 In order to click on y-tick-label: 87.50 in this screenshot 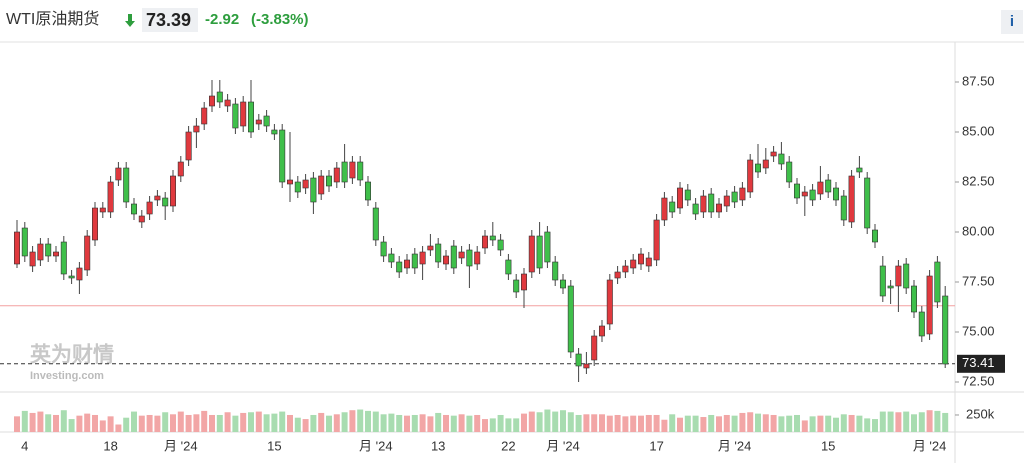, I will do `click(978, 80)`.